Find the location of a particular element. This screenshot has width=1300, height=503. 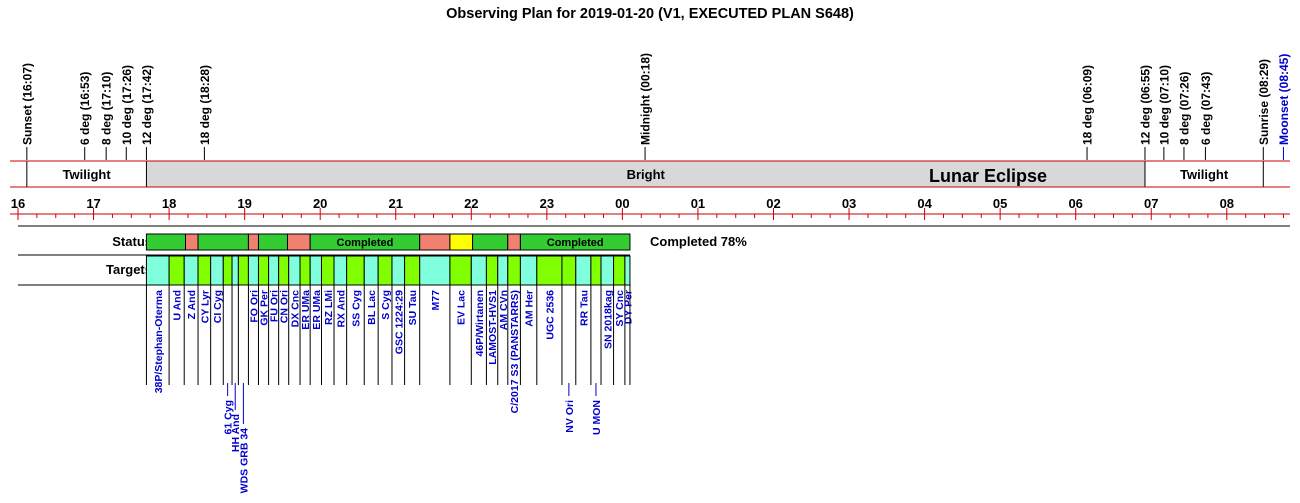

hour-label: 05 is located at coordinates (1000, 203).